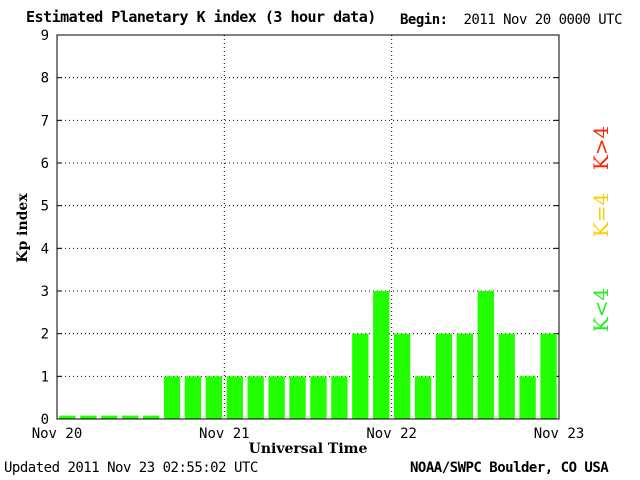 This screenshot has width=640, height=480. What do you see at coordinates (45, 164) in the screenshot?
I see `y-tick-label: 6` at bounding box center [45, 164].